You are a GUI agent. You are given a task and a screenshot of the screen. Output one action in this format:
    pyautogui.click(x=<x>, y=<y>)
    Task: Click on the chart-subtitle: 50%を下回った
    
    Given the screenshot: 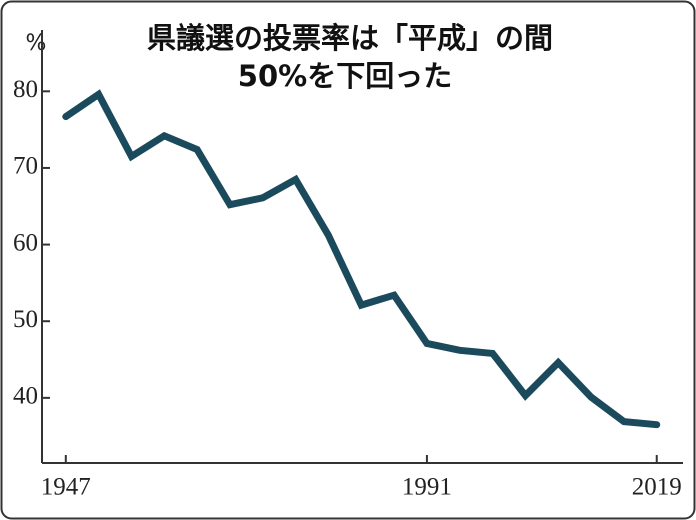 What is the action you would take?
    pyautogui.click(x=345, y=76)
    